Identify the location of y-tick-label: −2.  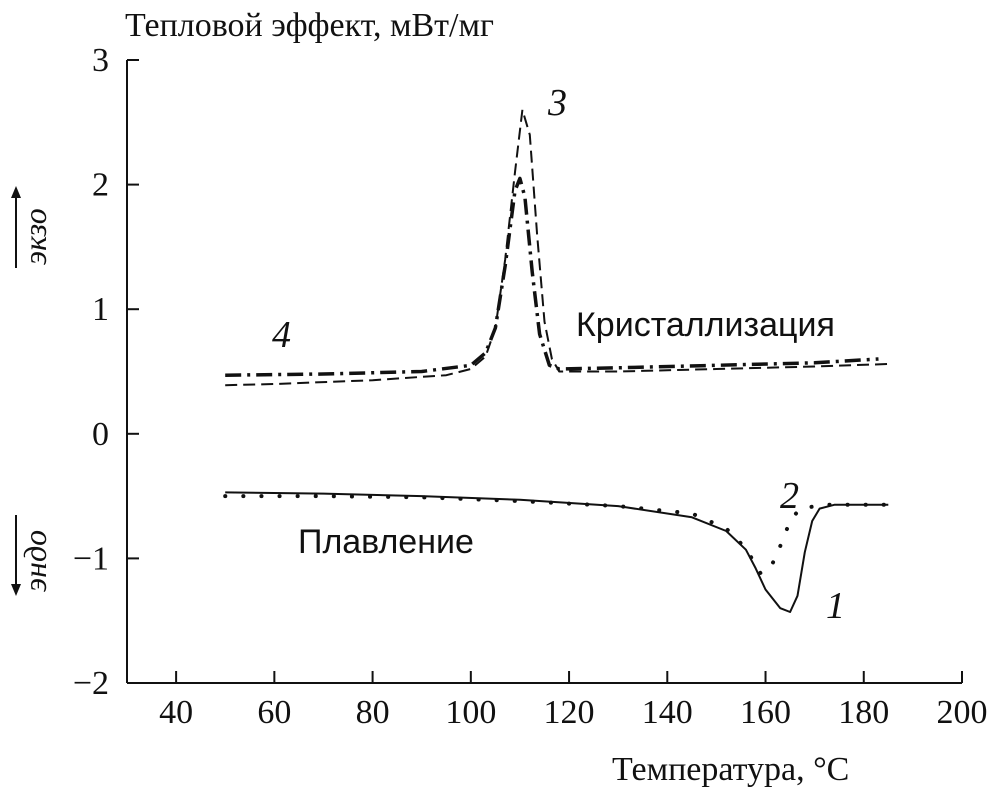
(91, 683).